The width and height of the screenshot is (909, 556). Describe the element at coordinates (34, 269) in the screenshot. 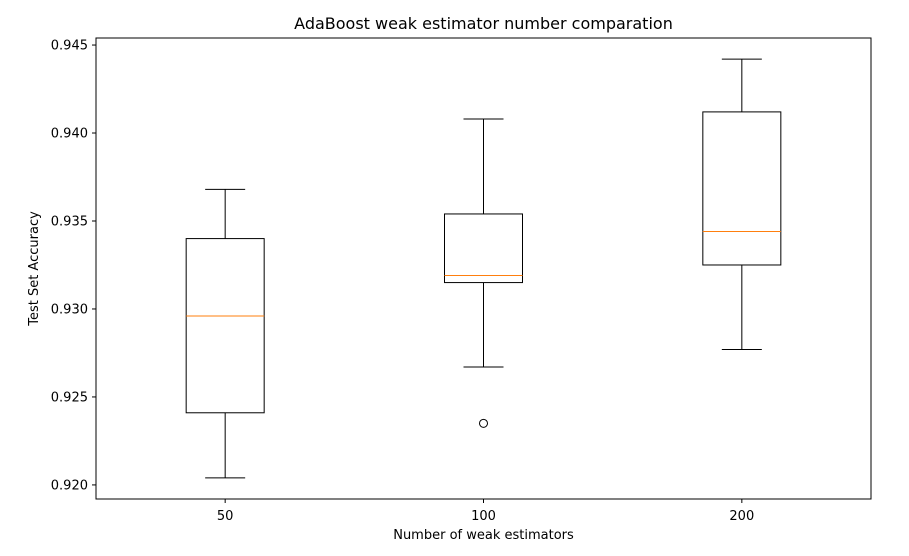

I see `y-axis-label: Test Set Accuracy` at that location.